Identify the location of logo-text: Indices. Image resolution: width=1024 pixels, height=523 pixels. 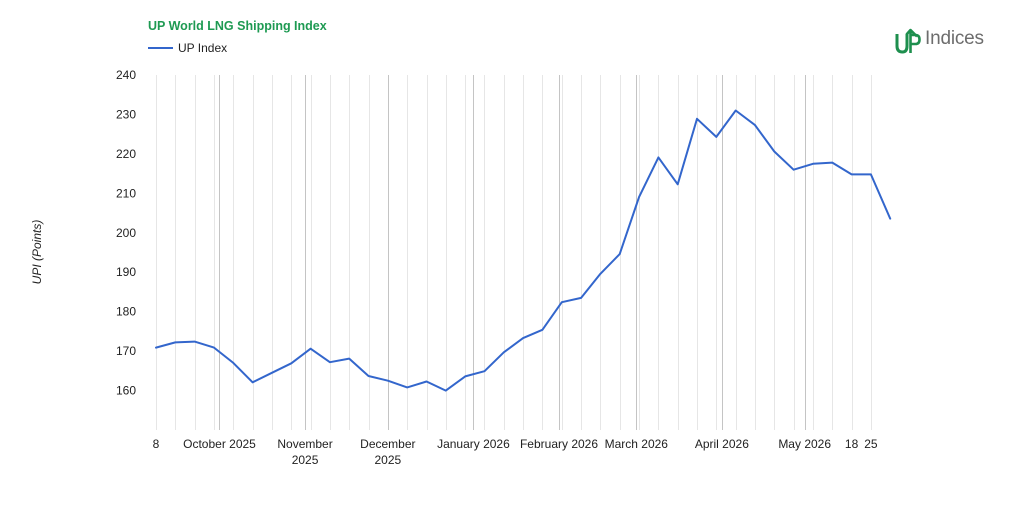
(954, 38).